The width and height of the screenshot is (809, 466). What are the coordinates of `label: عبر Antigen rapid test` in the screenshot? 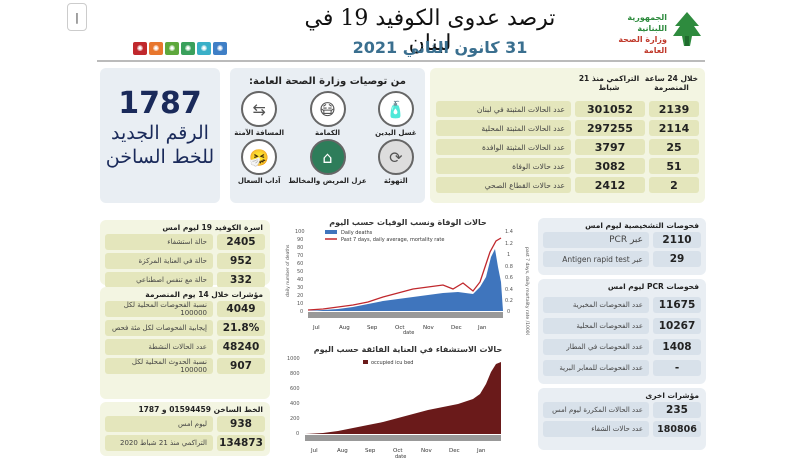 It's located at (596, 259).